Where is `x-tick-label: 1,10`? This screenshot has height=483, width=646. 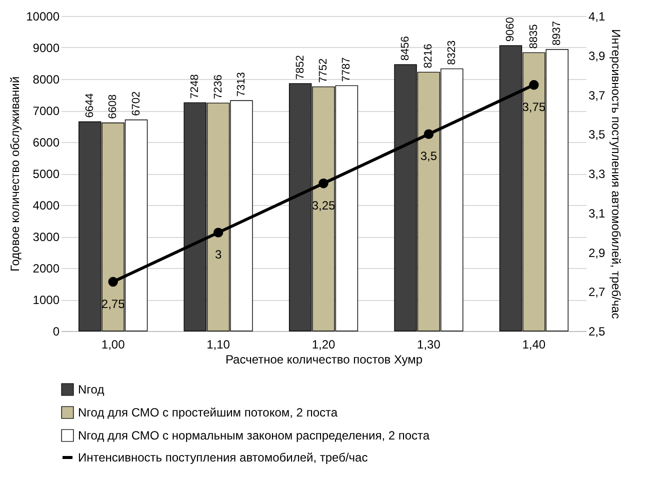
x-tick-label: 1,10 is located at coordinates (218, 345).